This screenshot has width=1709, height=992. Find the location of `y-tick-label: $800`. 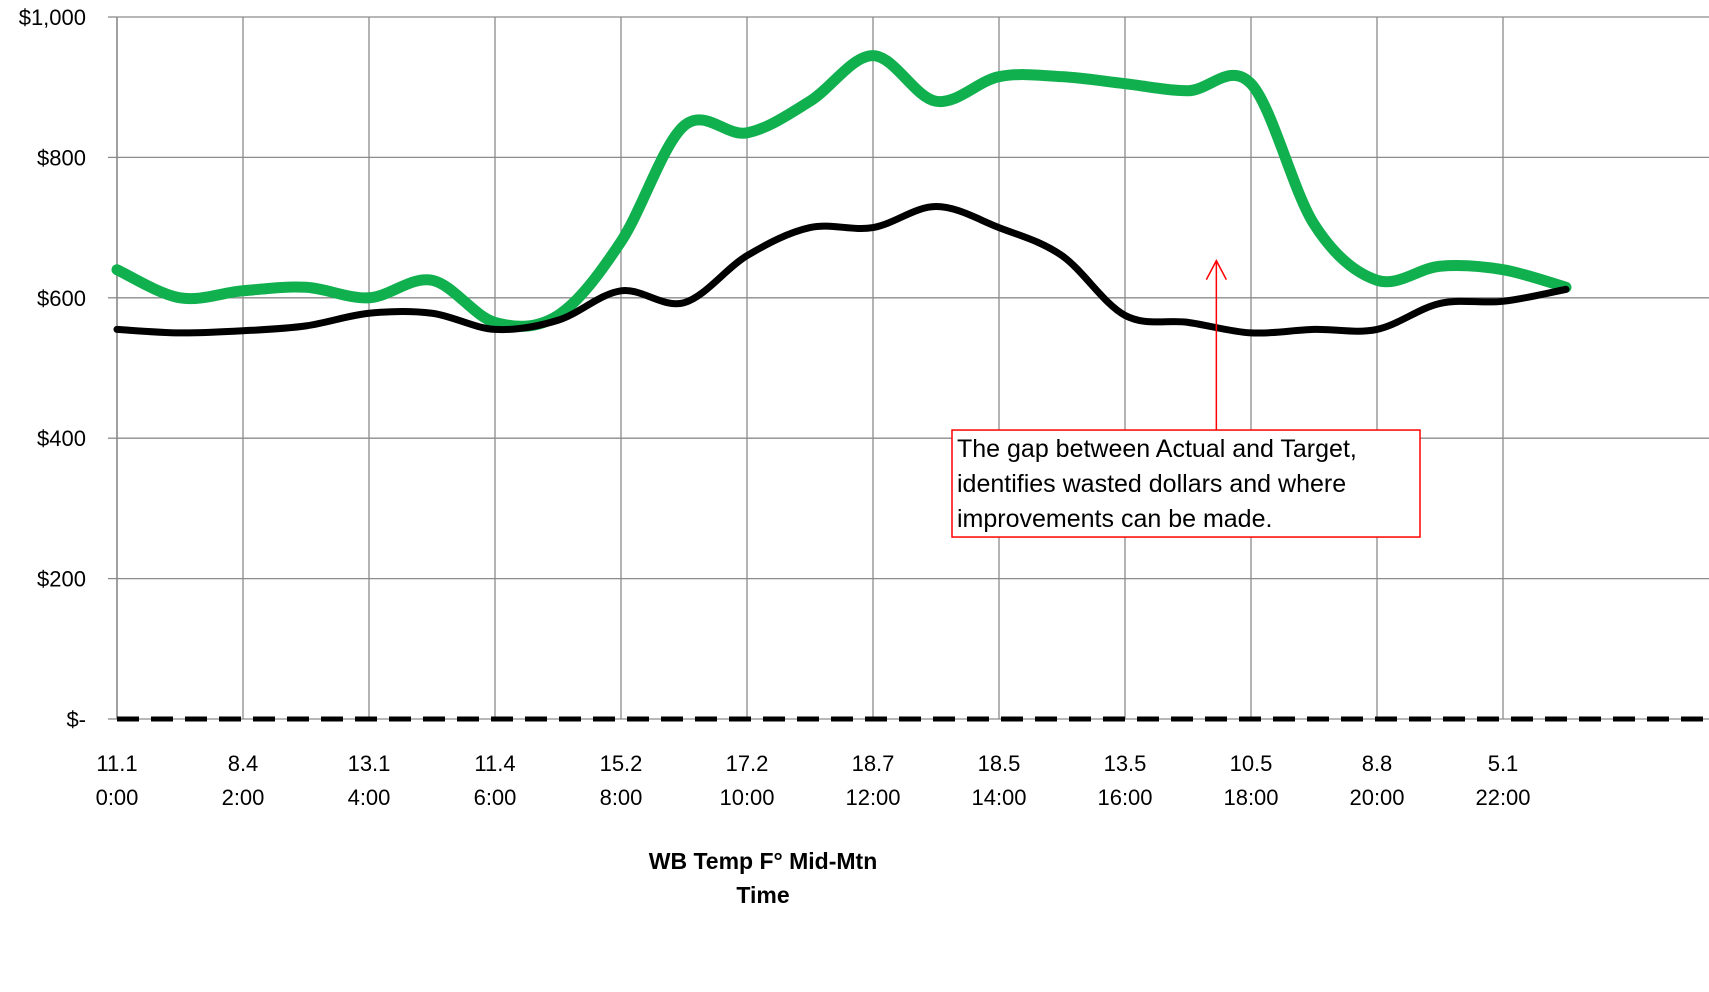

y-tick-label: $800 is located at coordinates (61, 157).